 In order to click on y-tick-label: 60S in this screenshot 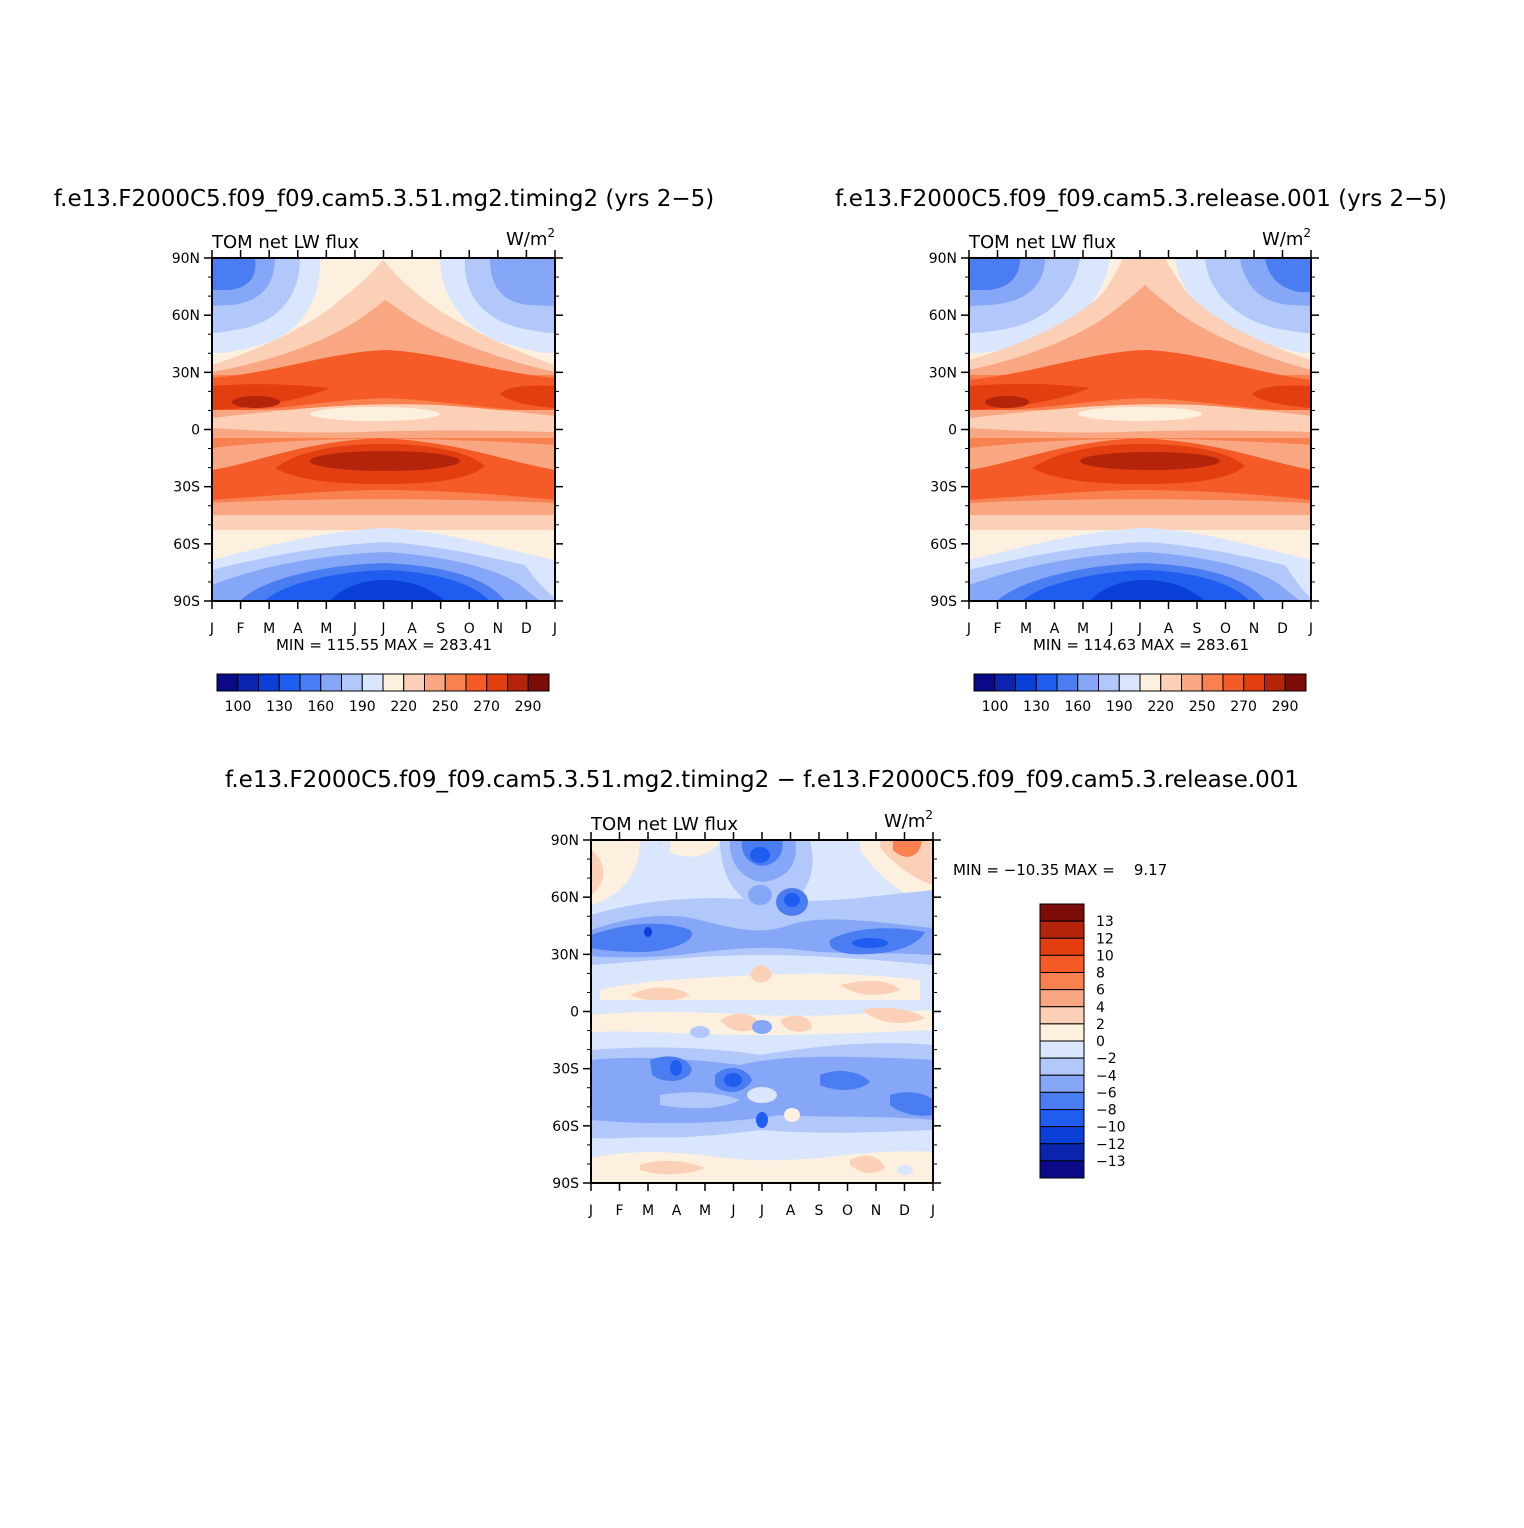, I will do `click(943, 545)`.